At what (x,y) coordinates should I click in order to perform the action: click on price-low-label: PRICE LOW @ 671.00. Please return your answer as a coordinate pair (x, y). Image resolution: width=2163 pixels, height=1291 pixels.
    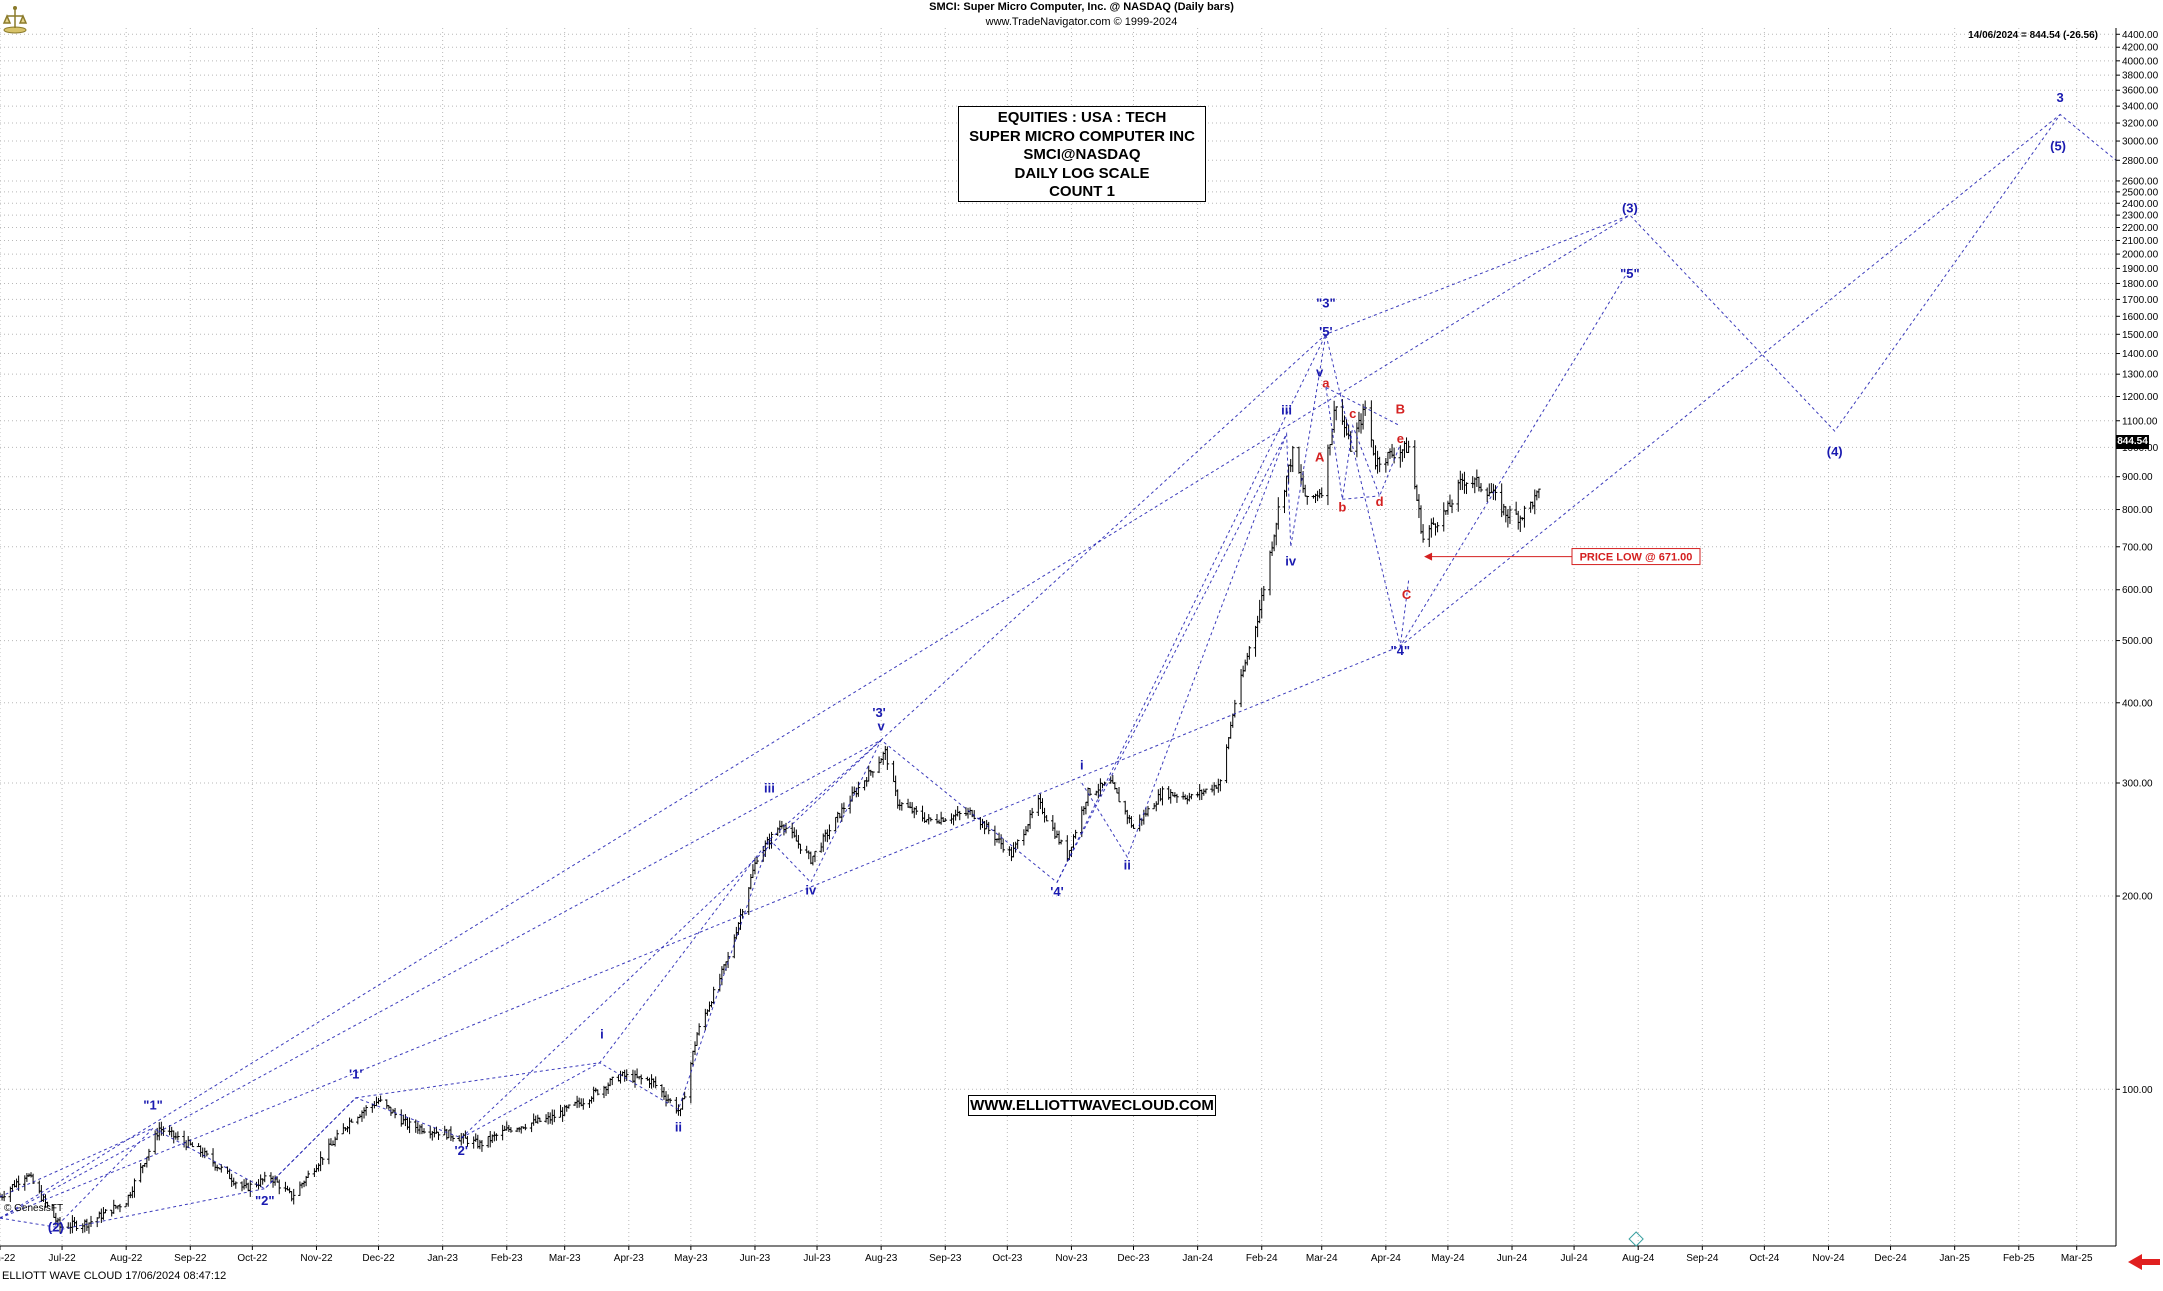
    Looking at the image, I should click on (1636, 558).